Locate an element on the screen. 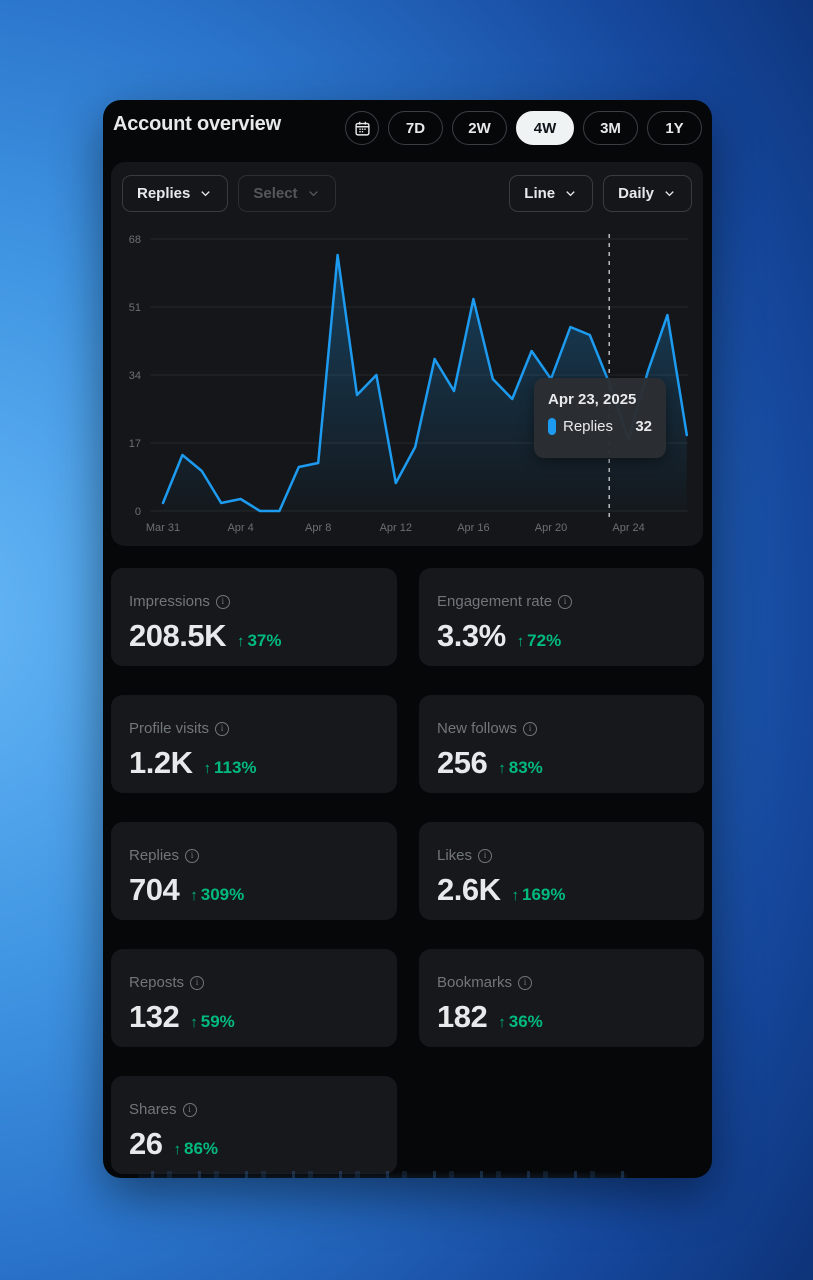  metric-value: 704 is located at coordinates (154, 889).